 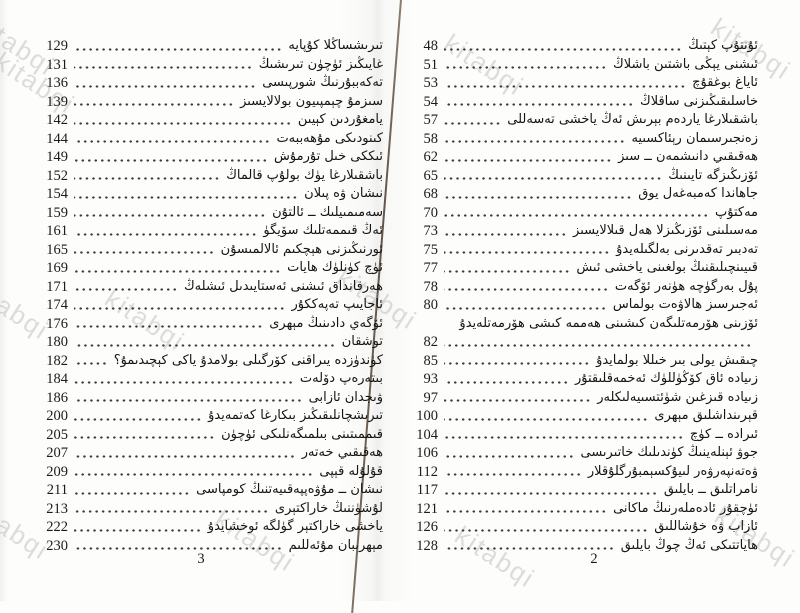 What do you see at coordinates (582, 194) in the screenshot?
I see `toc-entry-row: جاھاندا كەمبەغەل يوق 68` at bounding box center [582, 194].